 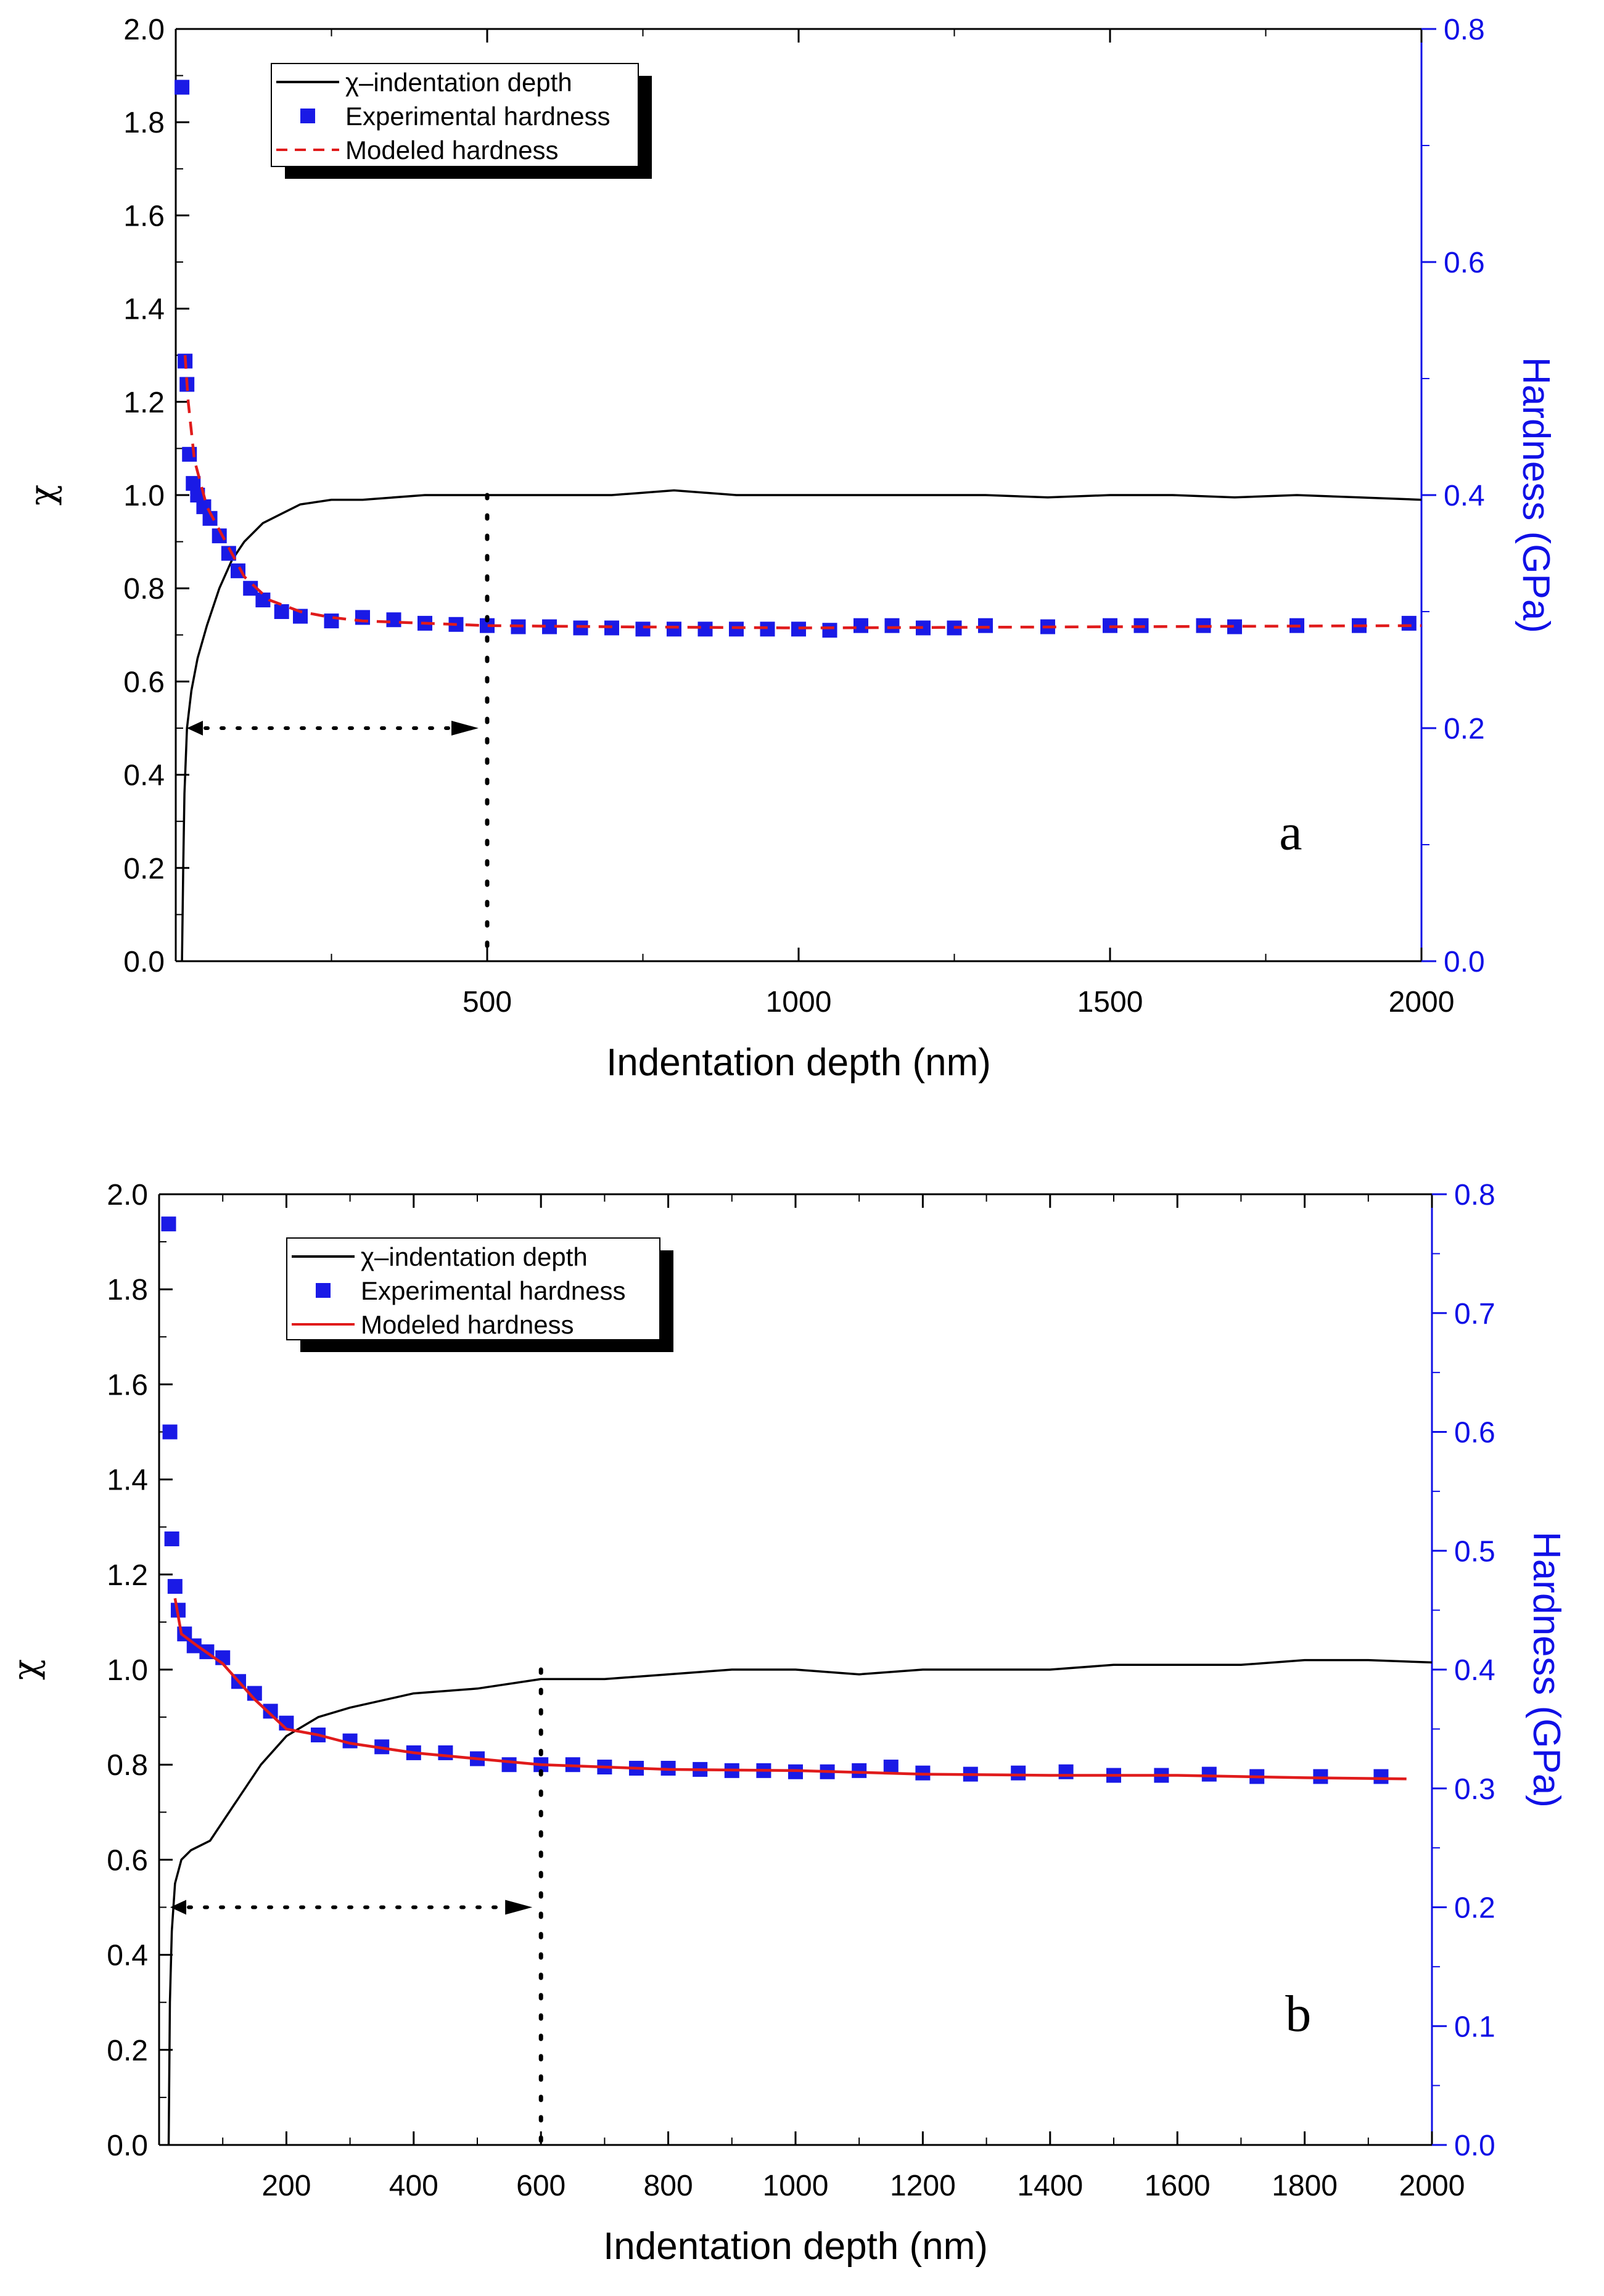 What do you see at coordinates (488, 1003) in the screenshot?
I see `x-tick-label: 500` at bounding box center [488, 1003].